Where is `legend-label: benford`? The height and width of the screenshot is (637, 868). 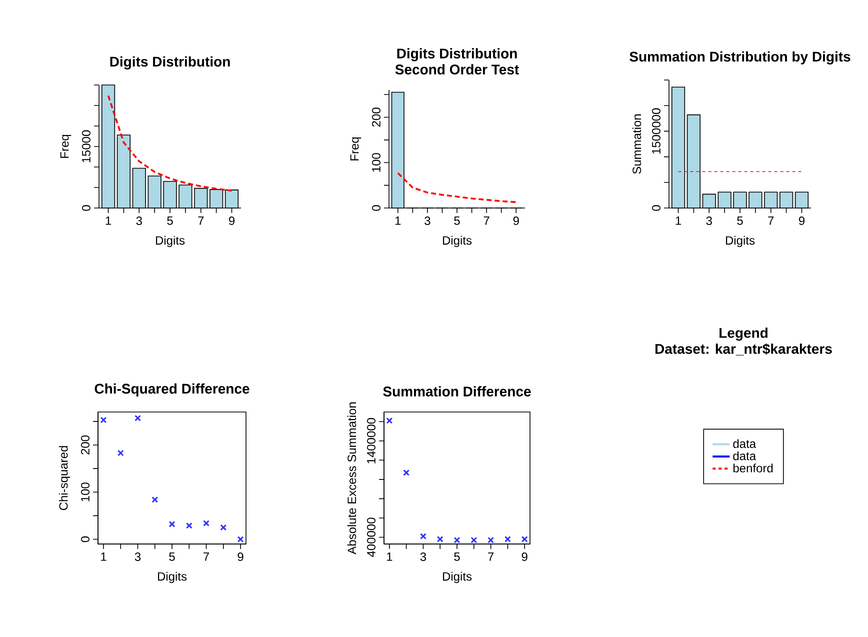
legend-label: benford is located at coordinates (753, 468).